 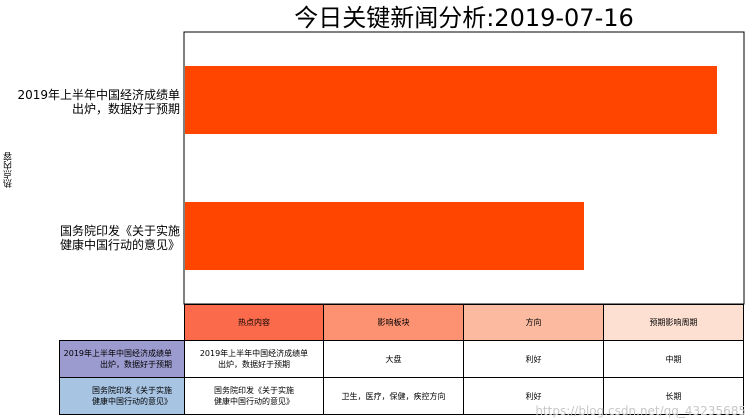 What do you see at coordinates (254, 359) in the screenshot?
I see `cell-content: 2019年上半年中国经济成绩单 出炉，数据好于预期` at bounding box center [254, 359].